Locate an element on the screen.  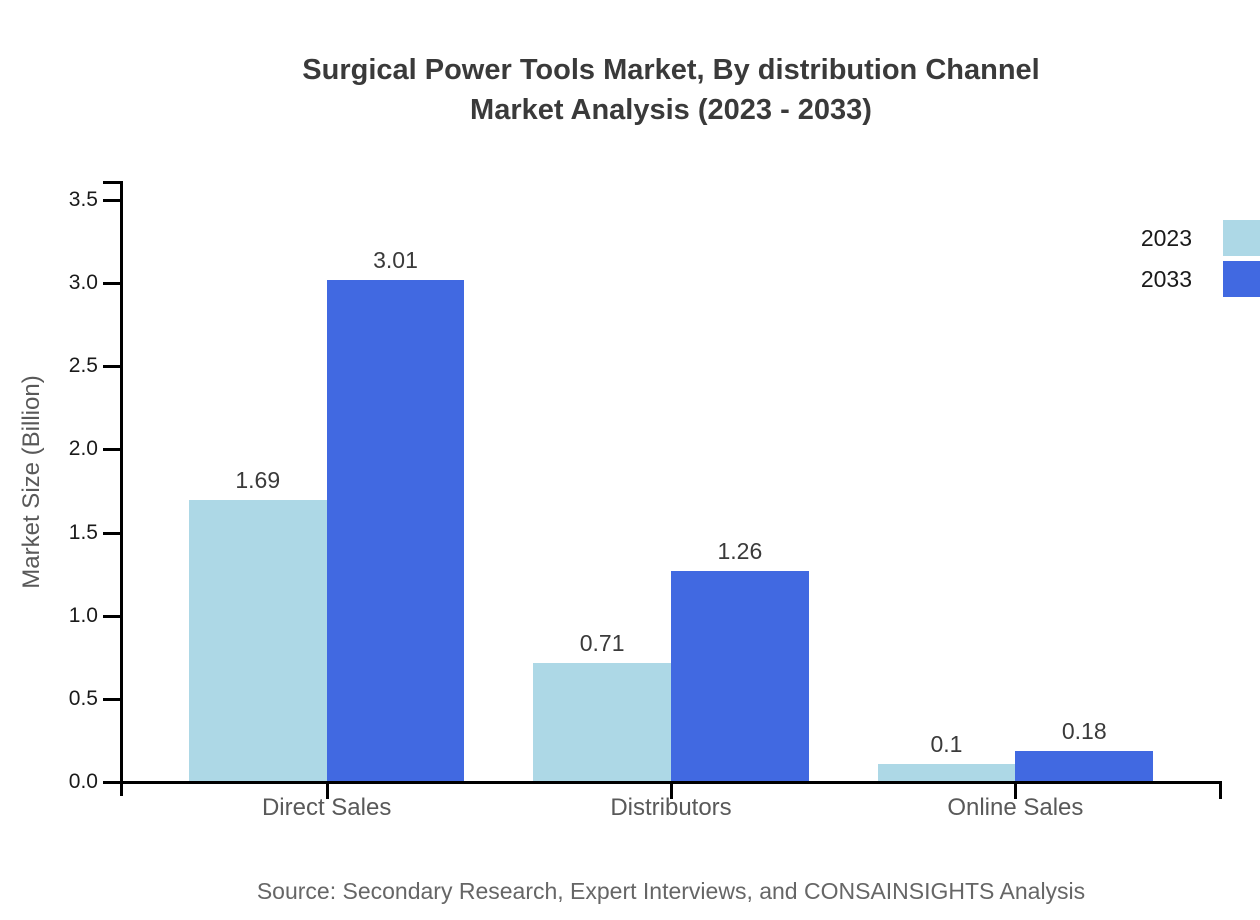
legend: 2023 2033 is located at coordinates (1200, 261).